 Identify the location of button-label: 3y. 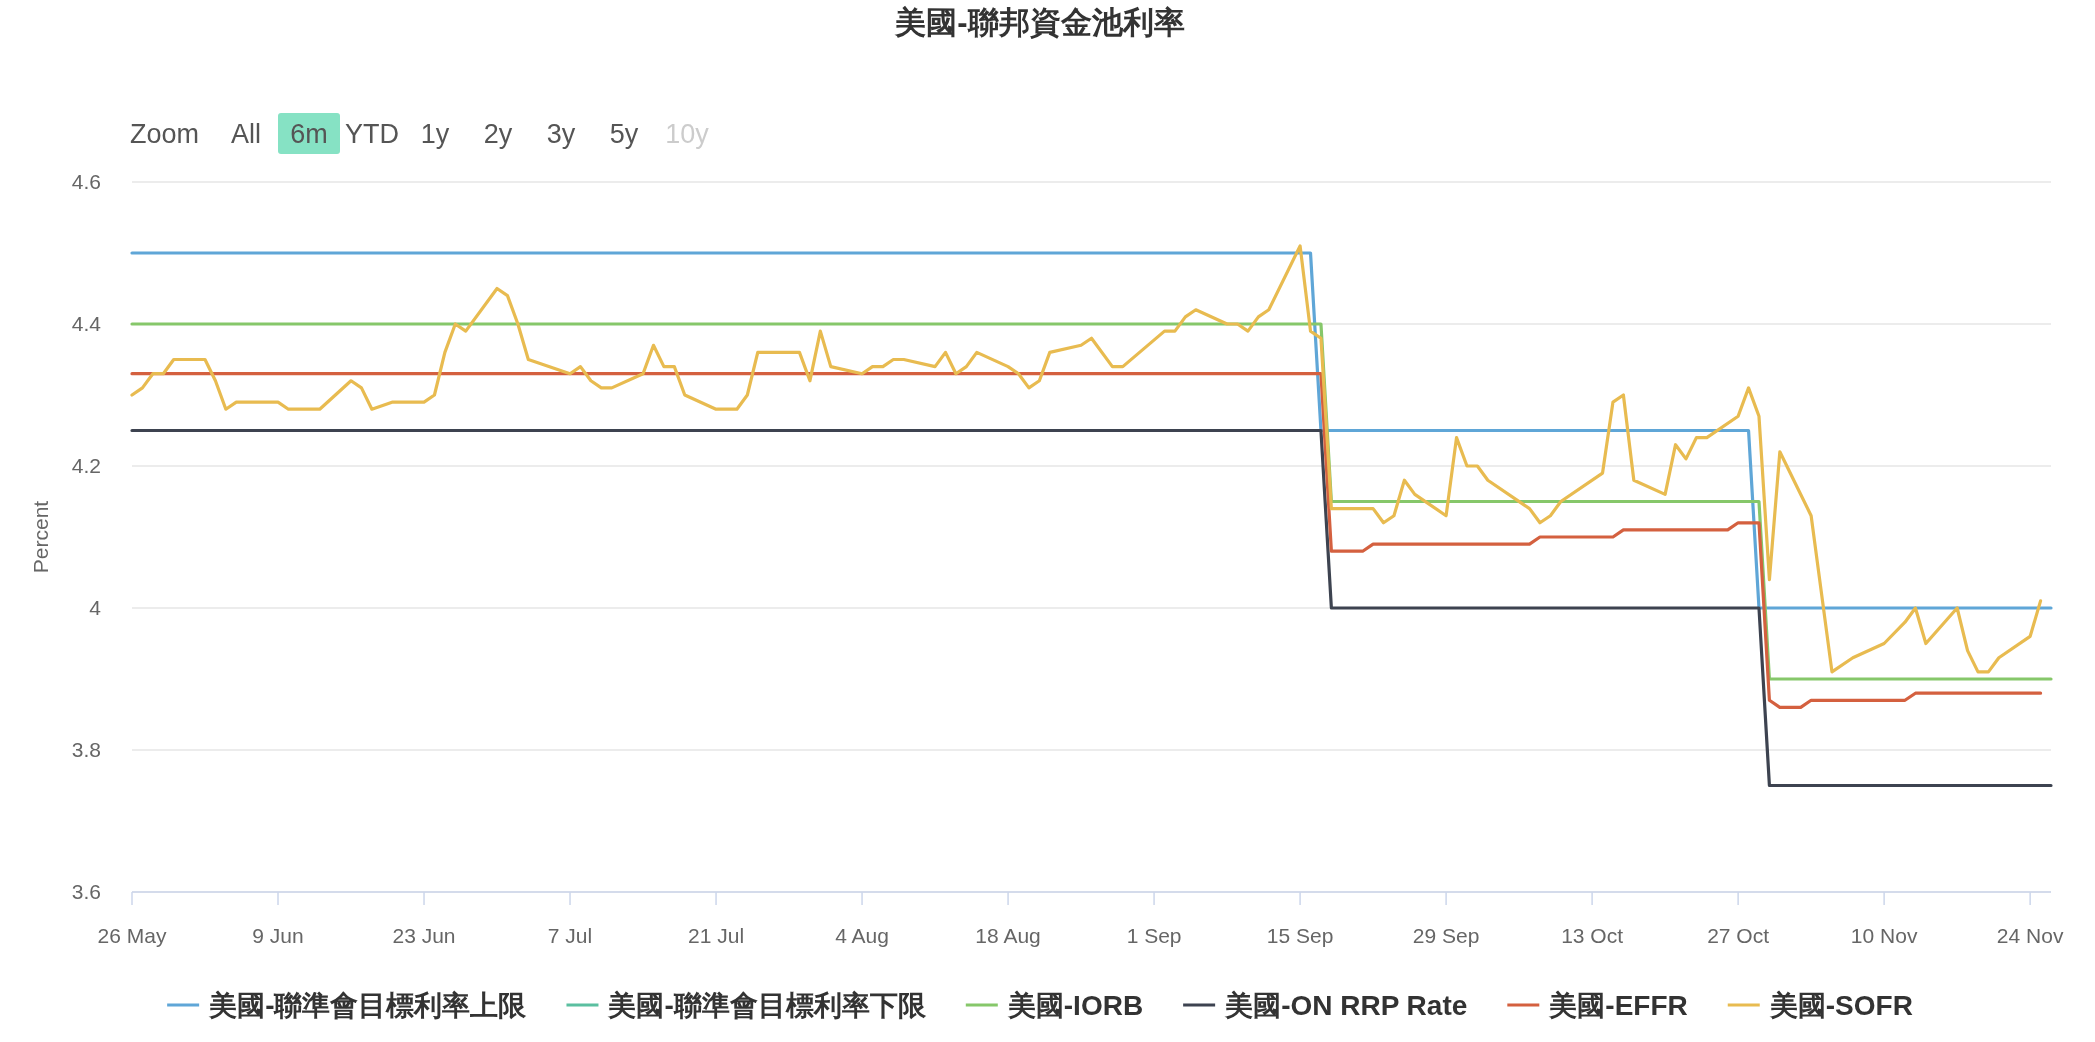
(561, 134).